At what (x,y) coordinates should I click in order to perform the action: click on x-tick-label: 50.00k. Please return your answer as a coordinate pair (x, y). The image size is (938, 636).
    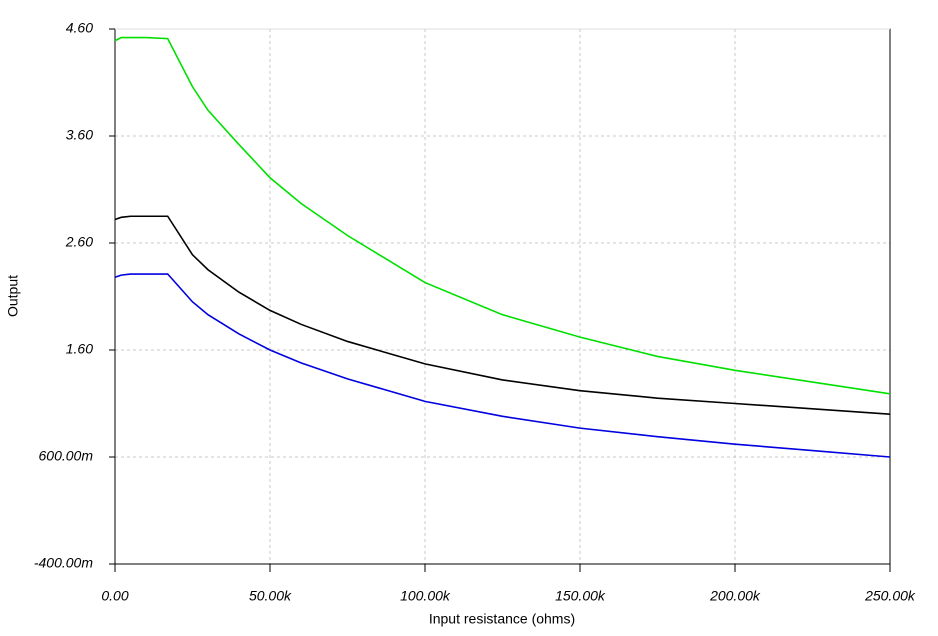
    Looking at the image, I should click on (270, 596).